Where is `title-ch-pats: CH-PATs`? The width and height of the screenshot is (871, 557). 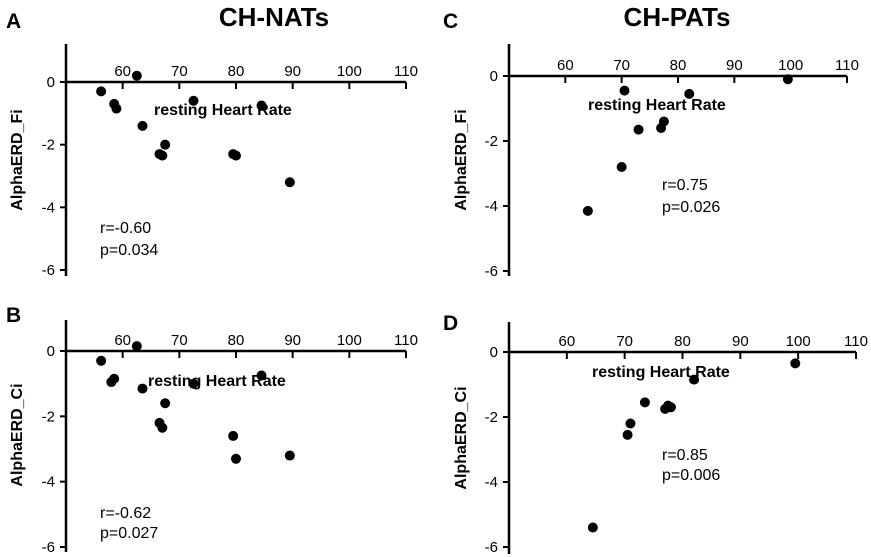 title-ch-pats: CH-PATs is located at coordinates (677, 17).